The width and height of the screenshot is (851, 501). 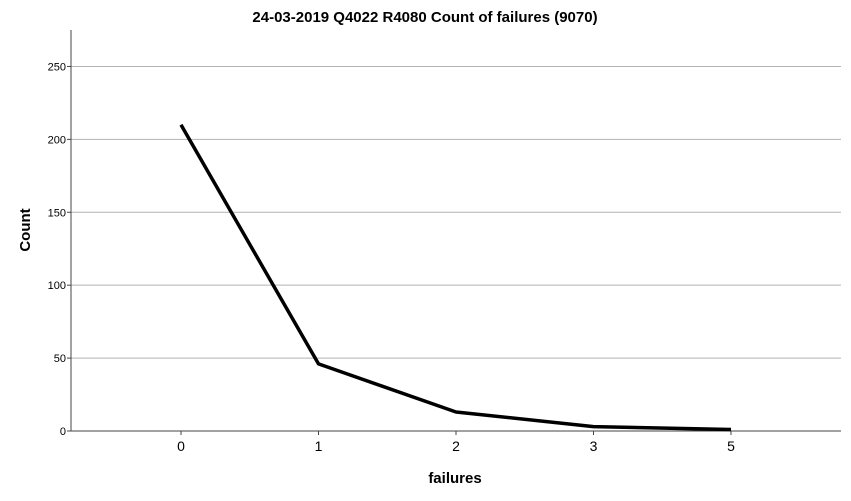 I want to click on y-axis-label: Count, so click(x=25, y=229).